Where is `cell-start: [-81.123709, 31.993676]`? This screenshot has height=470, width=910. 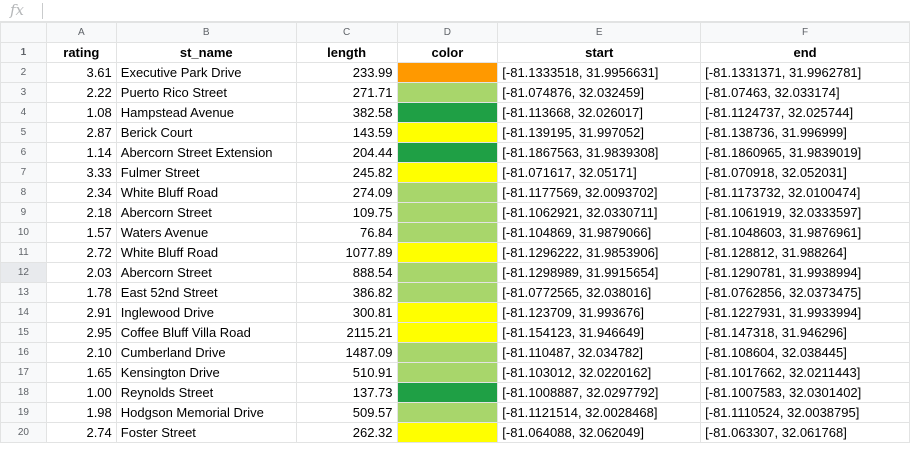
cell-start: [-81.123709, 31.993676] is located at coordinates (599, 312).